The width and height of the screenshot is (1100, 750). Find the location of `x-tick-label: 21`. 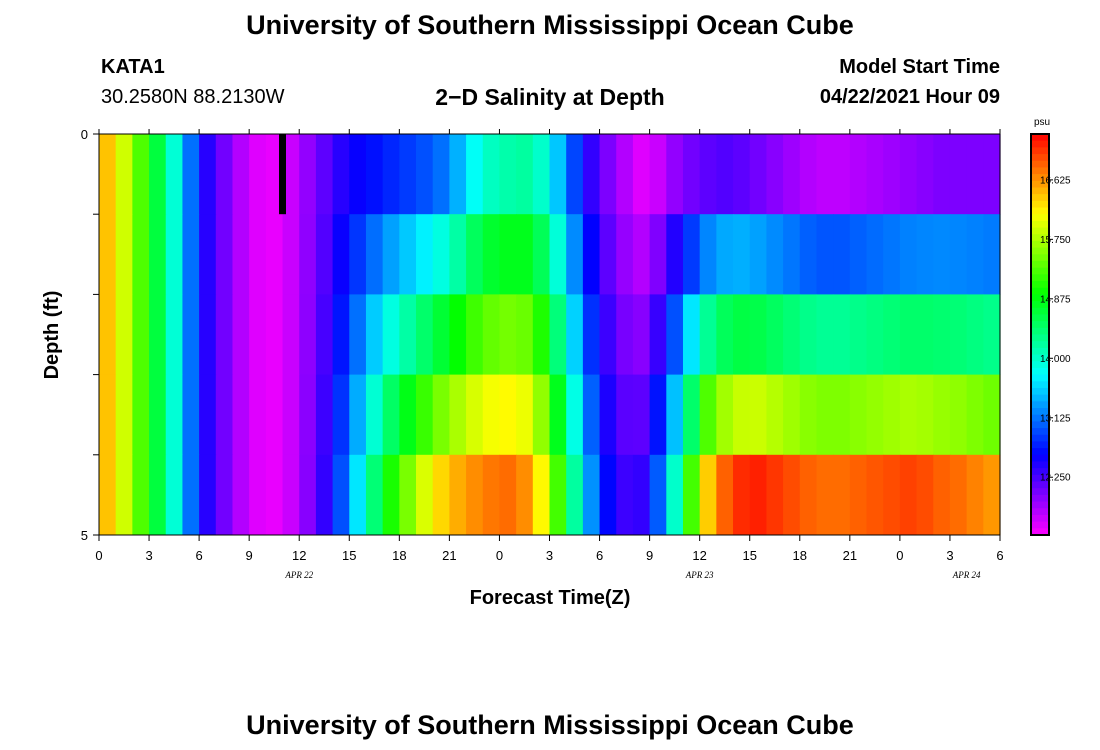

x-tick-label: 21 is located at coordinates (449, 555).